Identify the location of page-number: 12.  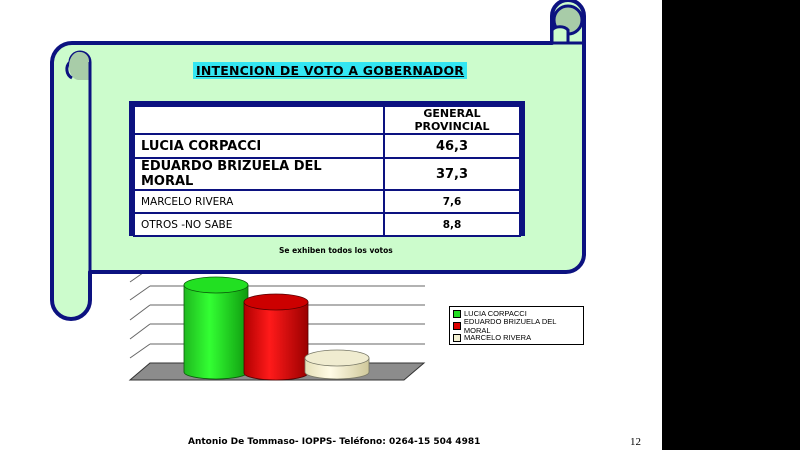
(635, 442).